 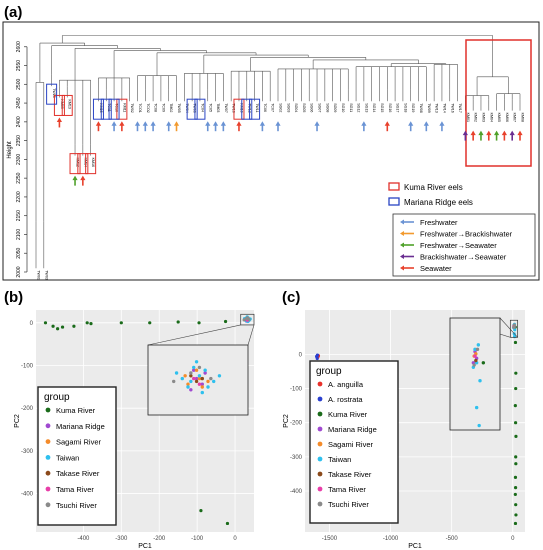 I want to click on leaf-label: SG18, so click(x=405, y=107).